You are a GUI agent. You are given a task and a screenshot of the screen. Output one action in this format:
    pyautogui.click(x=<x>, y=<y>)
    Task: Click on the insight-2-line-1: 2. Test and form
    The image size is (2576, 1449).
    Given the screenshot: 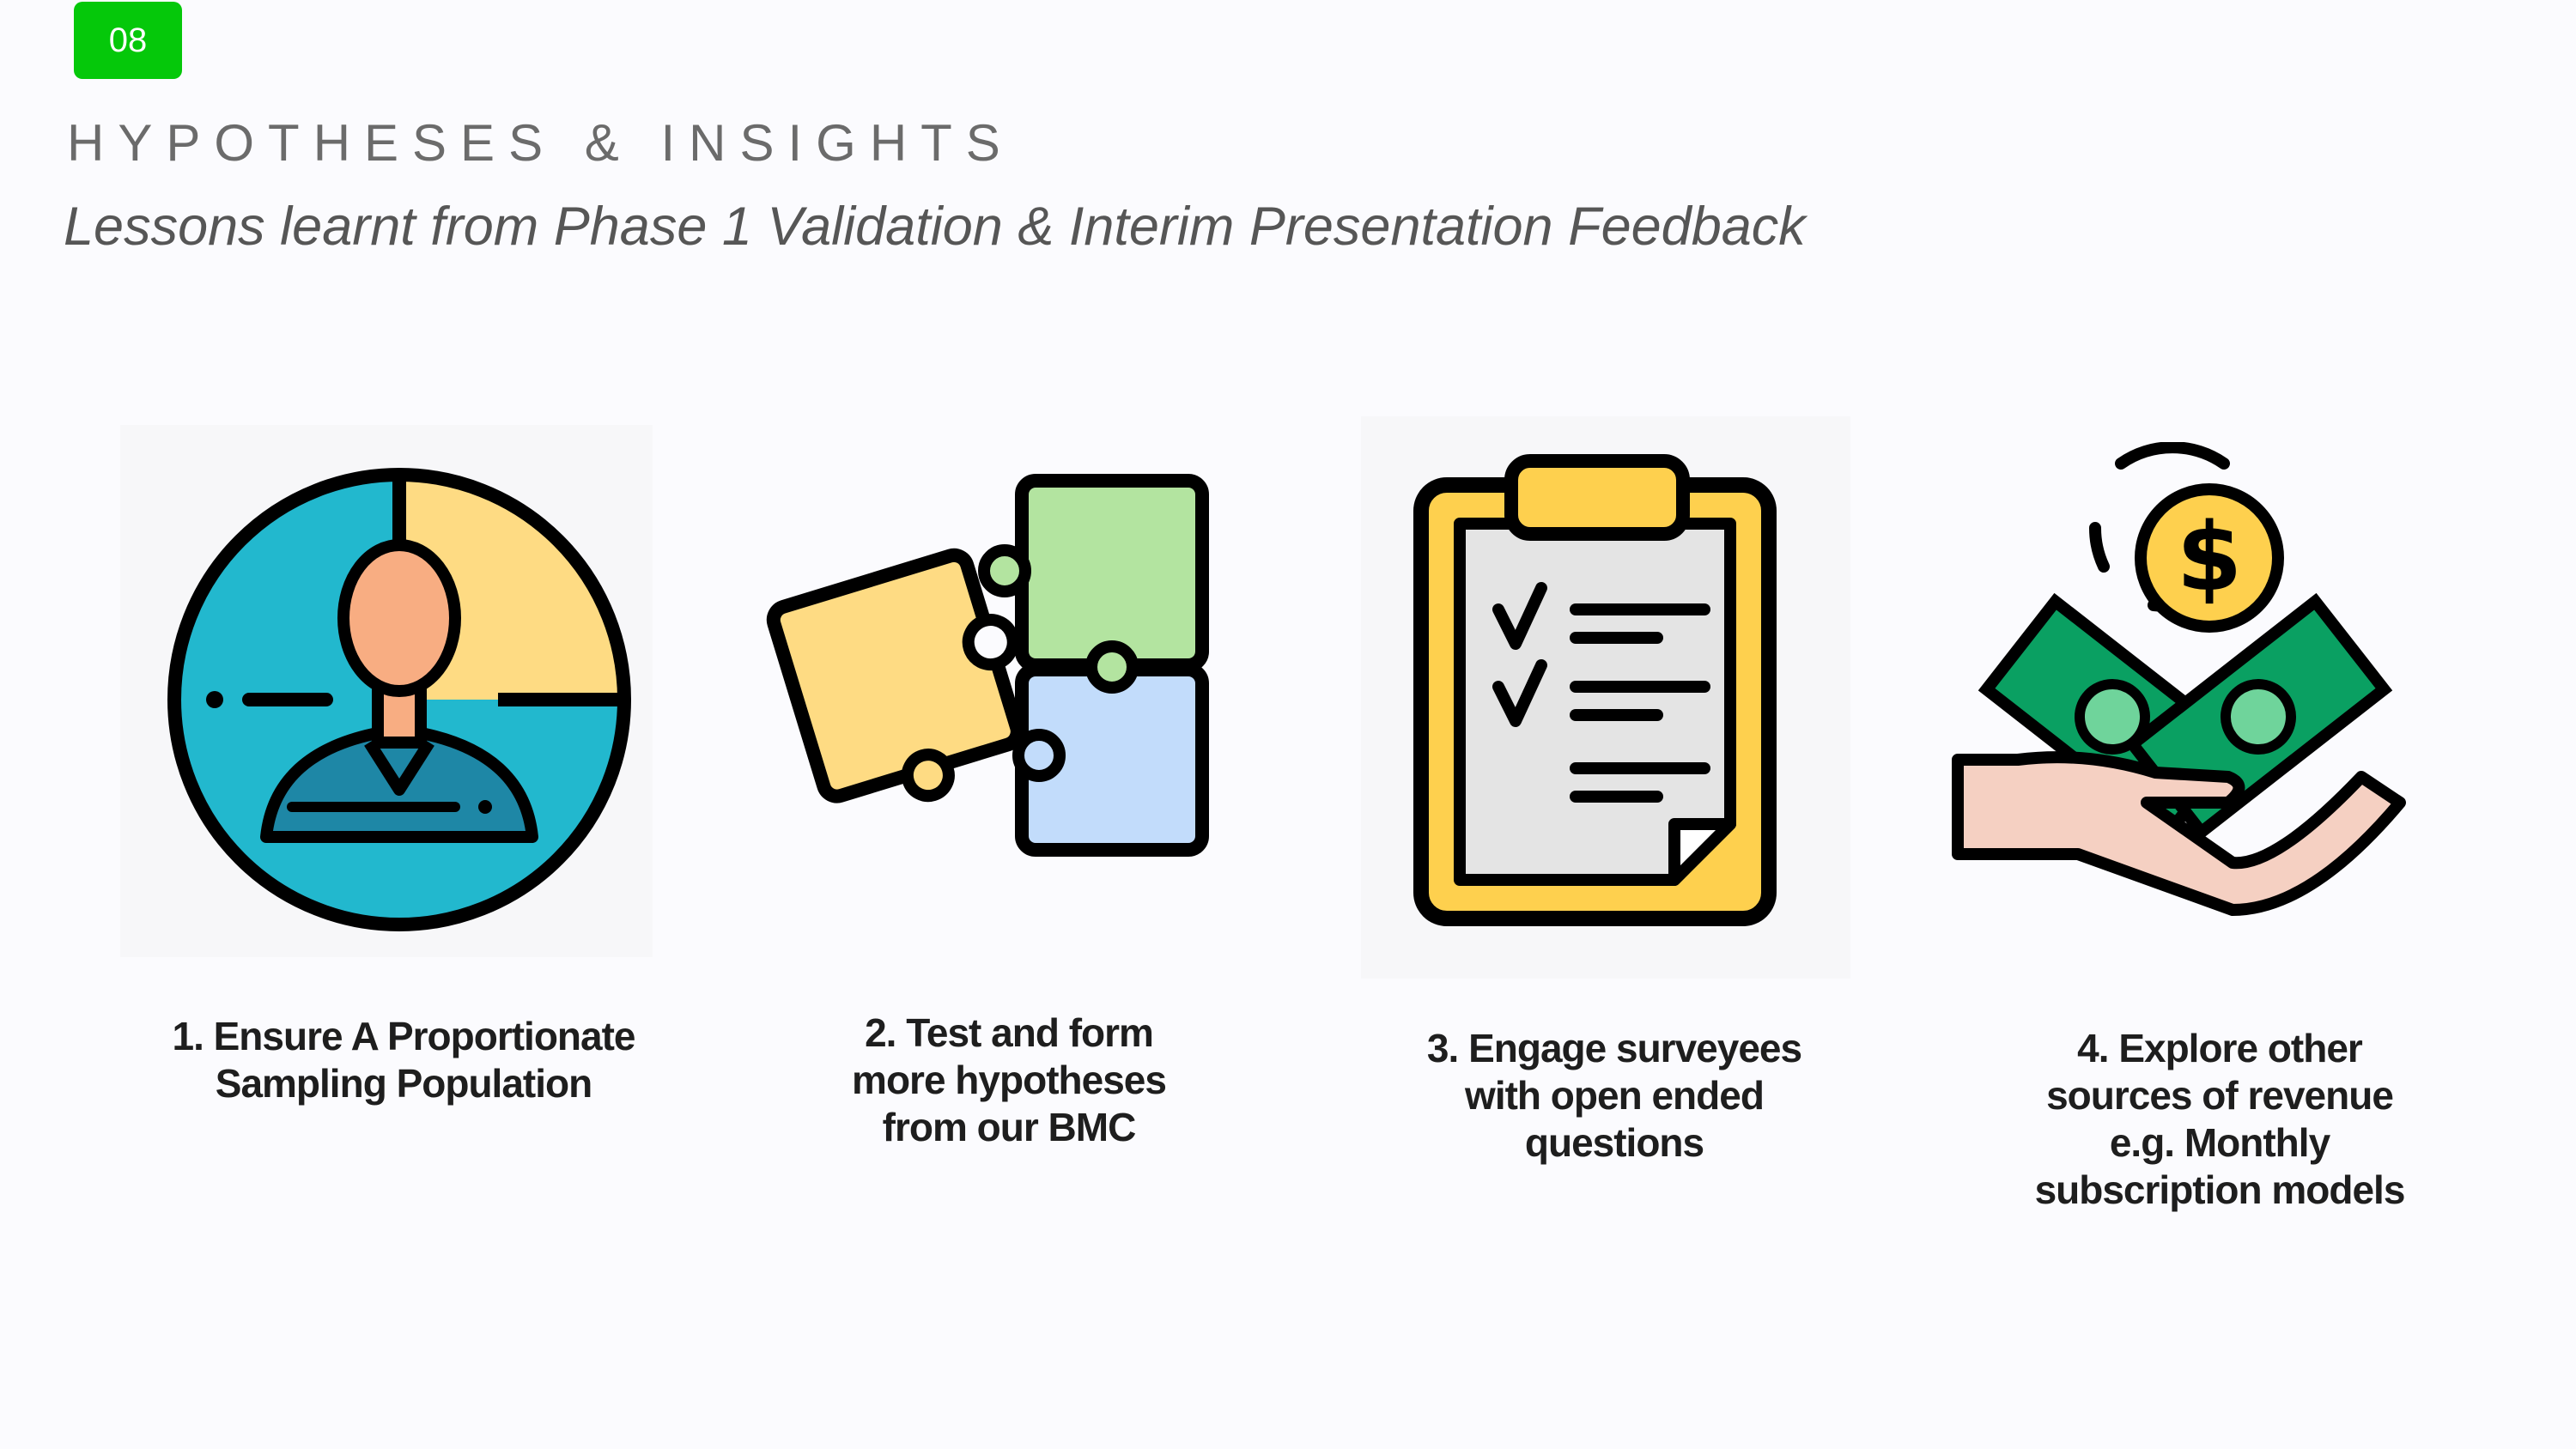 What is the action you would take?
    pyautogui.click(x=1009, y=1032)
    